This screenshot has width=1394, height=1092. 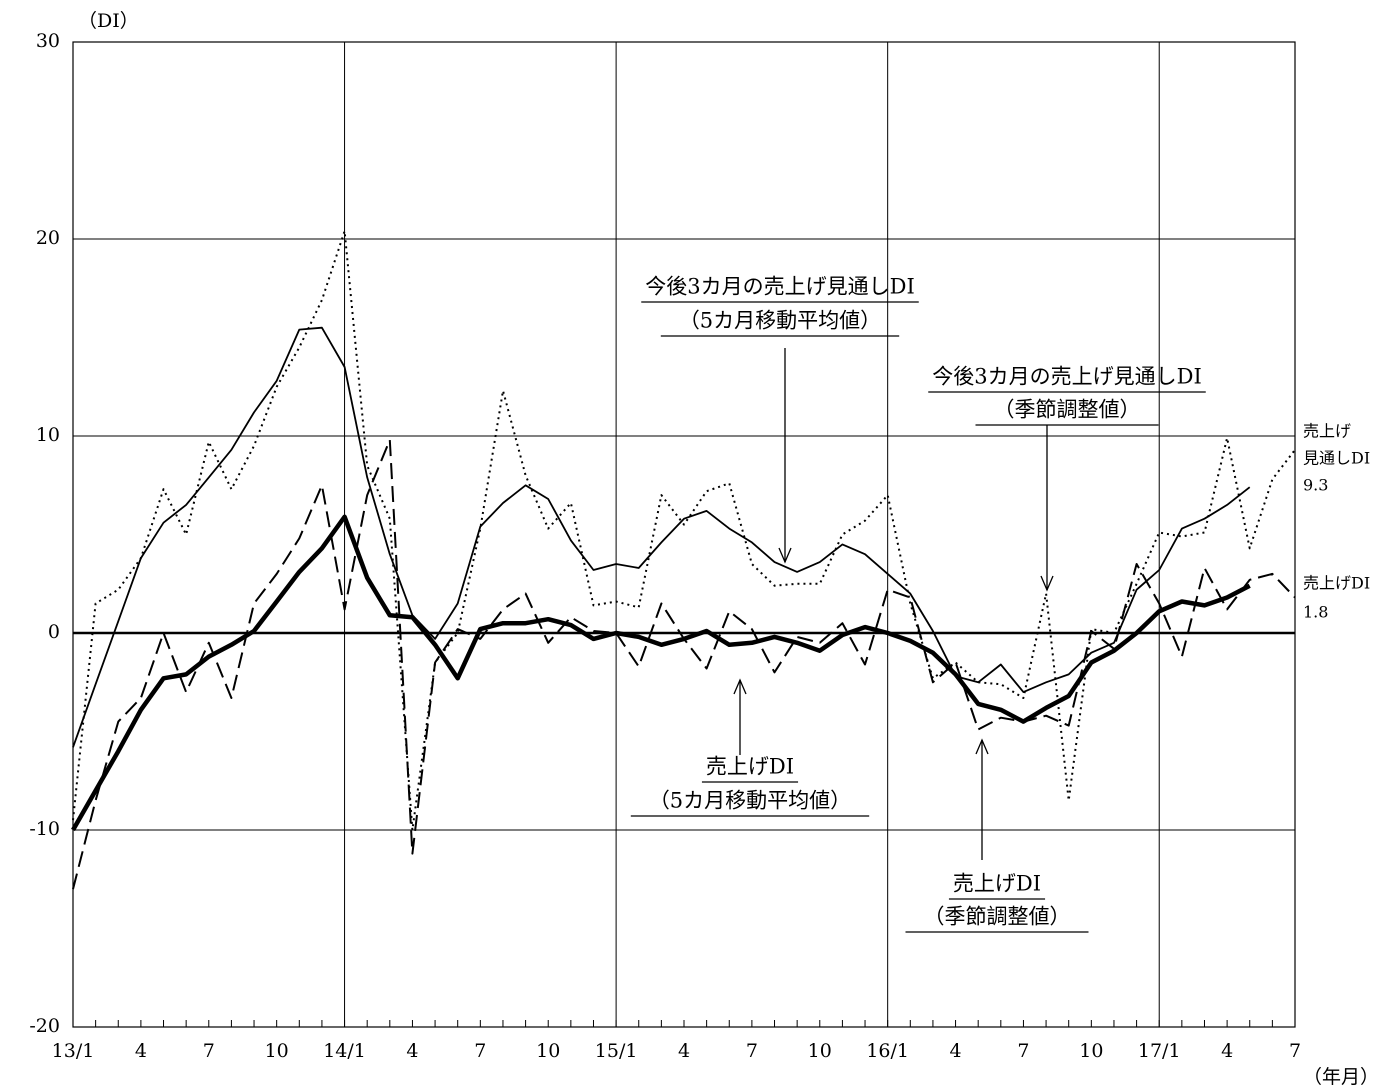 What do you see at coordinates (1341, 1077) in the screenshot?
I see `x-axis-label: （年月）` at bounding box center [1341, 1077].